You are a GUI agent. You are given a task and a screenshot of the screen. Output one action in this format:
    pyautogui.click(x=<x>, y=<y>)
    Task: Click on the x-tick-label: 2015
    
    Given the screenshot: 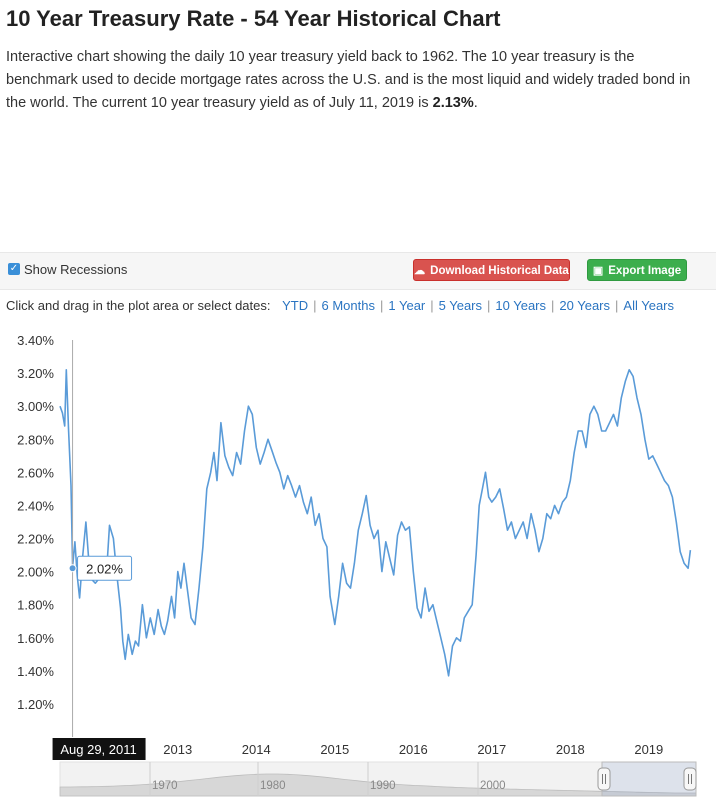 What is the action you would take?
    pyautogui.click(x=334, y=749)
    